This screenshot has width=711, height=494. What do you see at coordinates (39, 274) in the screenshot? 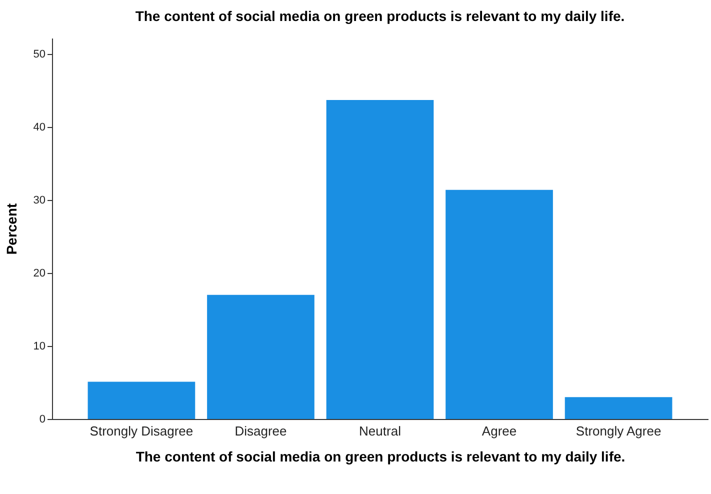
I see `y-tick-label: 20` at bounding box center [39, 274].